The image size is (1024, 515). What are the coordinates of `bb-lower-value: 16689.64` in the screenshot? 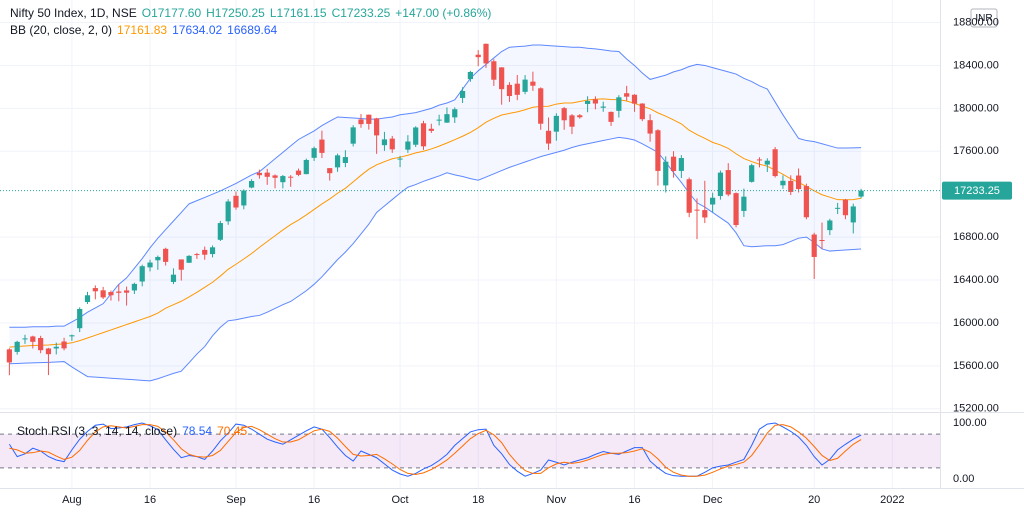 It's located at (252, 30).